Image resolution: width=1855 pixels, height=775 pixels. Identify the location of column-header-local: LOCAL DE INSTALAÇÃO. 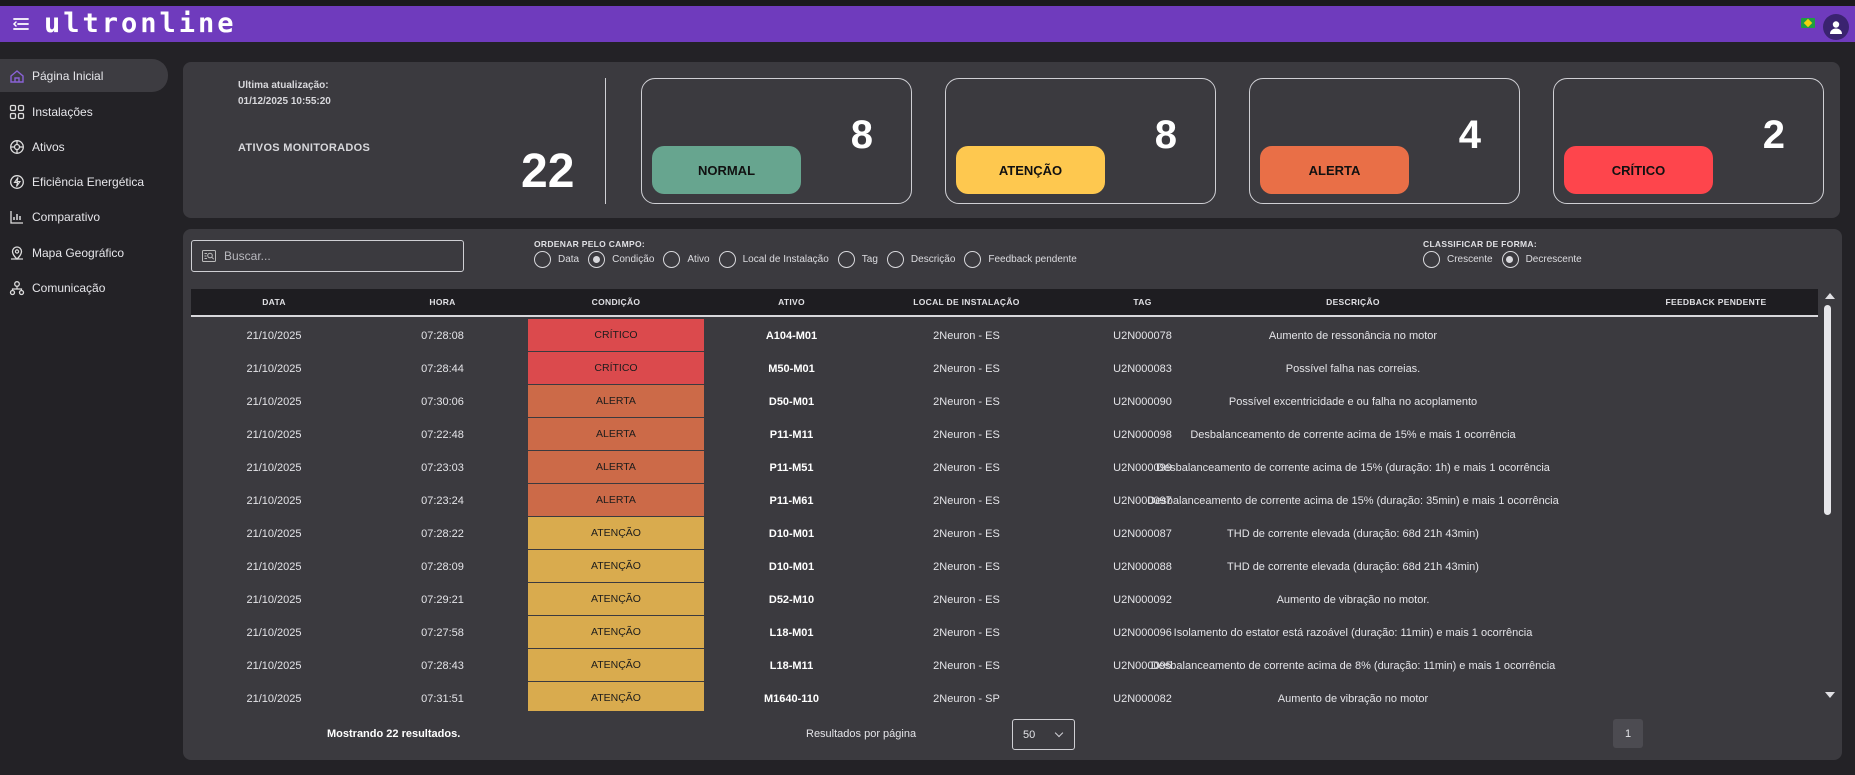
(966, 302).